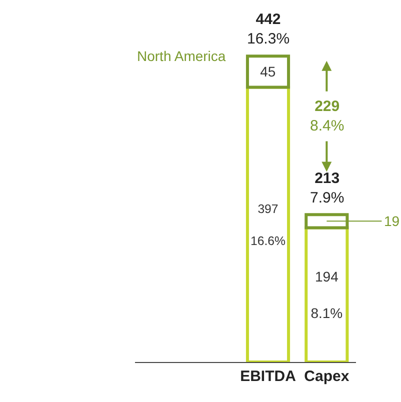 The width and height of the screenshot is (401, 402). What do you see at coordinates (181, 56) in the screenshot?
I see `series-label: North America` at bounding box center [181, 56].